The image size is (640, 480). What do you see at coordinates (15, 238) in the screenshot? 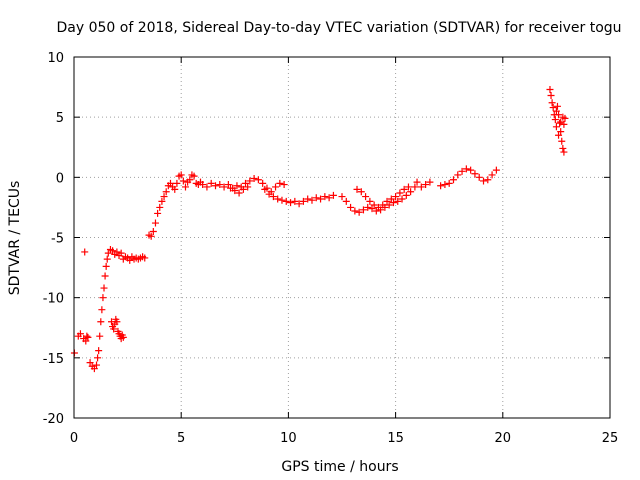
I see `y-axis-title: SDTVAR / TECUs` at bounding box center [15, 238].